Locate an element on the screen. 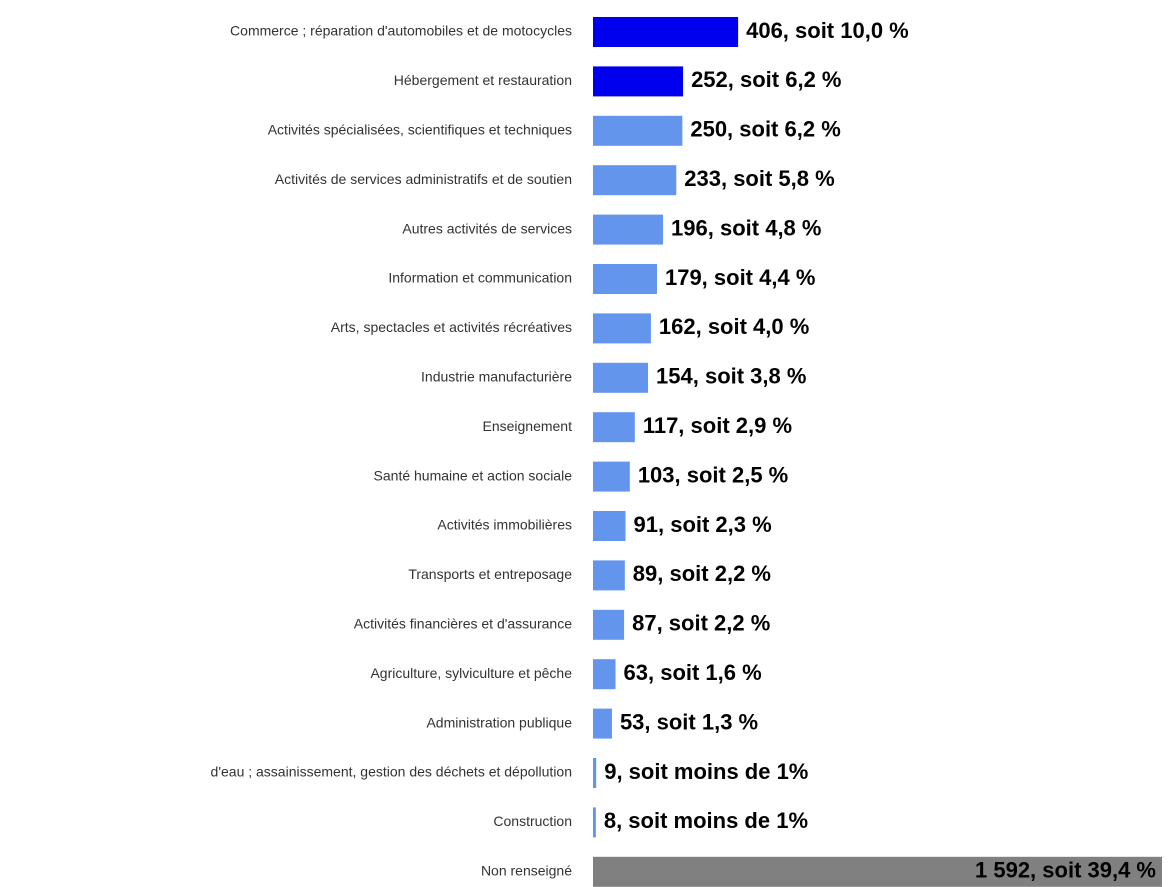 The height and width of the screenshot is (887, 1170). value-label: 89, soit 2,2 % is located at coordinates (702, 573).